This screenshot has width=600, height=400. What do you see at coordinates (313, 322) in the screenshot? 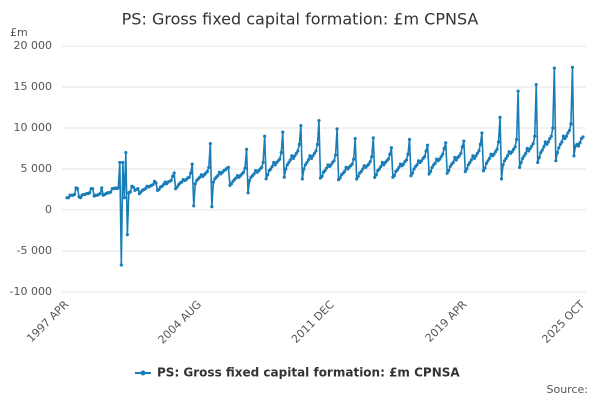
I see `x-tick-label: 2011 DEC` at bounding box center [313, 322].